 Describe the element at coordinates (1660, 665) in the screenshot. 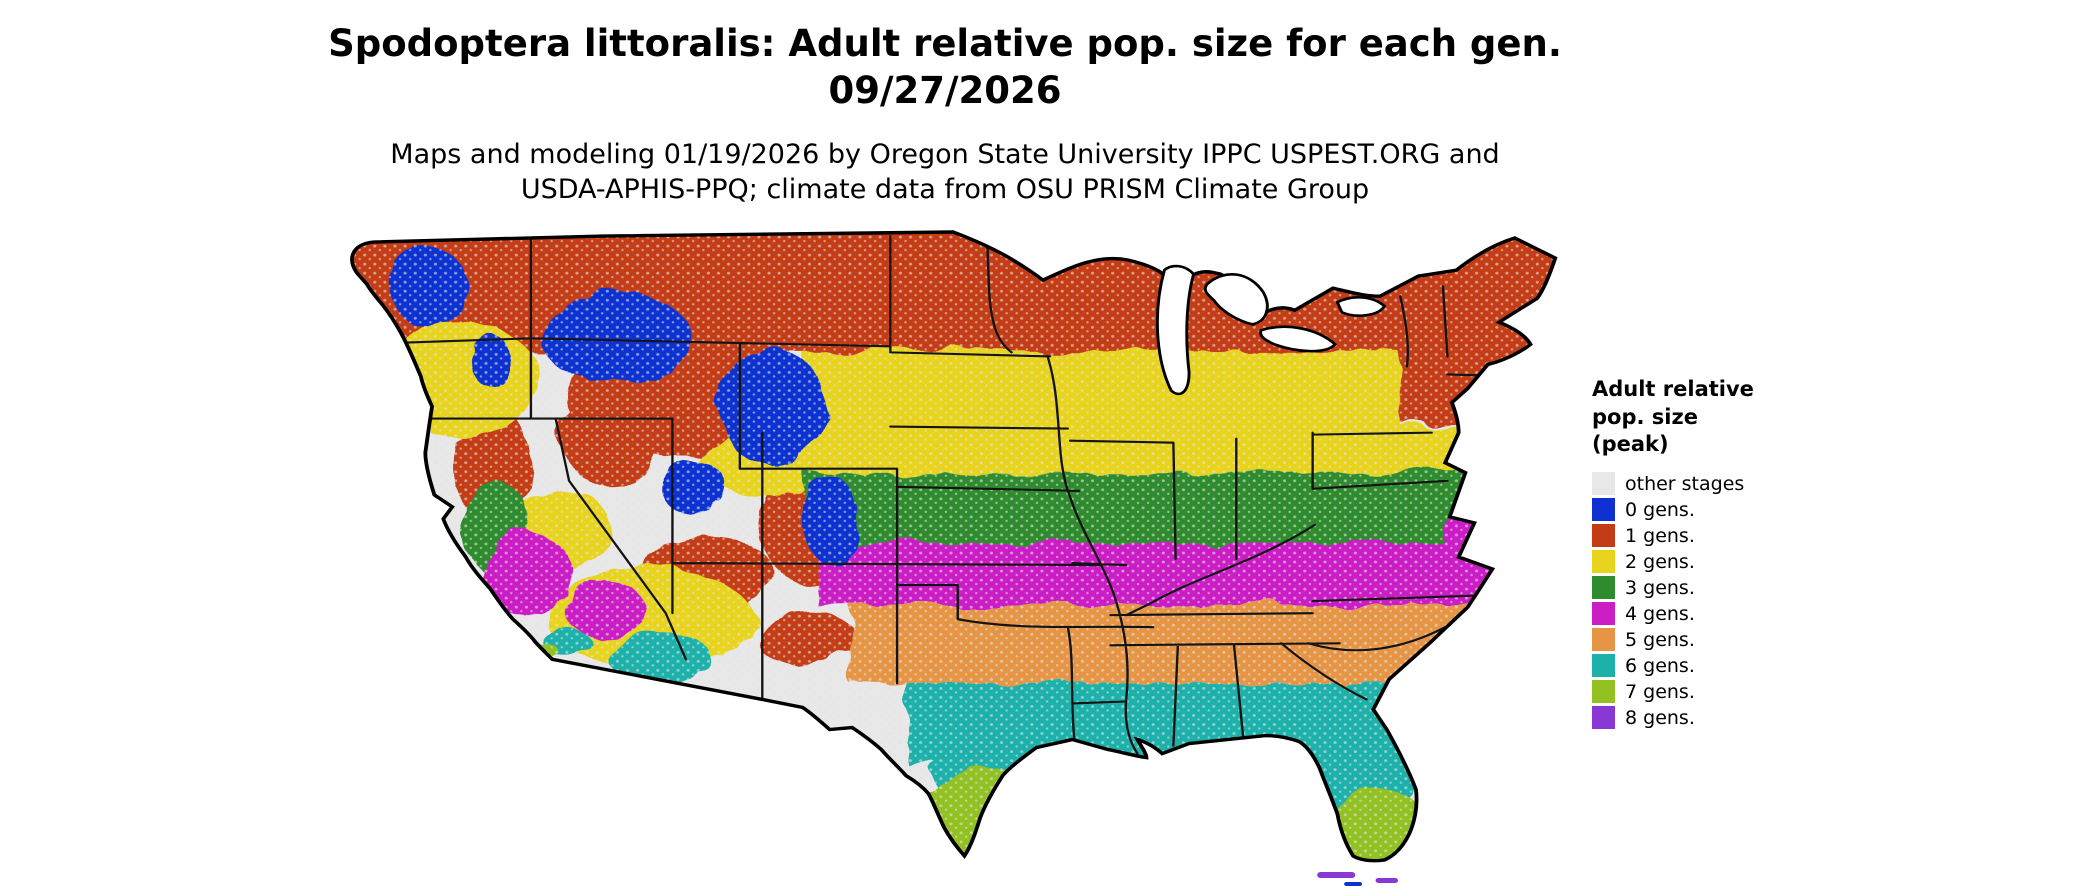

I see `legend-label: 6 gens.` at that location.